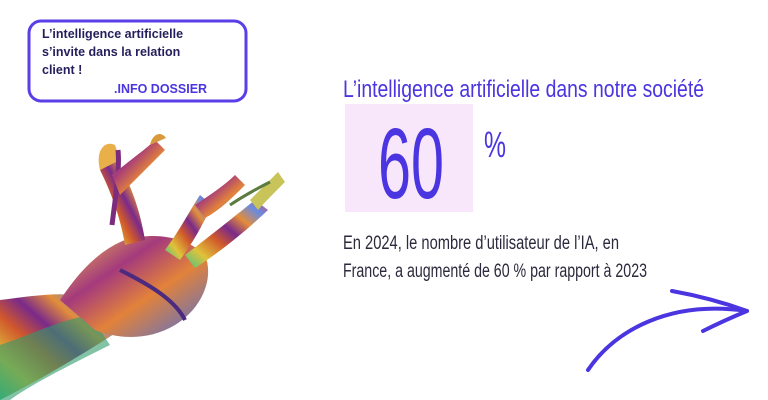 The width and height of the screenshot is (768, 400). What do you see at coordinates (111, 52) in the screenshot?
I see `badge-line: s’invite dans la relation` at bounding box center [111, 52].